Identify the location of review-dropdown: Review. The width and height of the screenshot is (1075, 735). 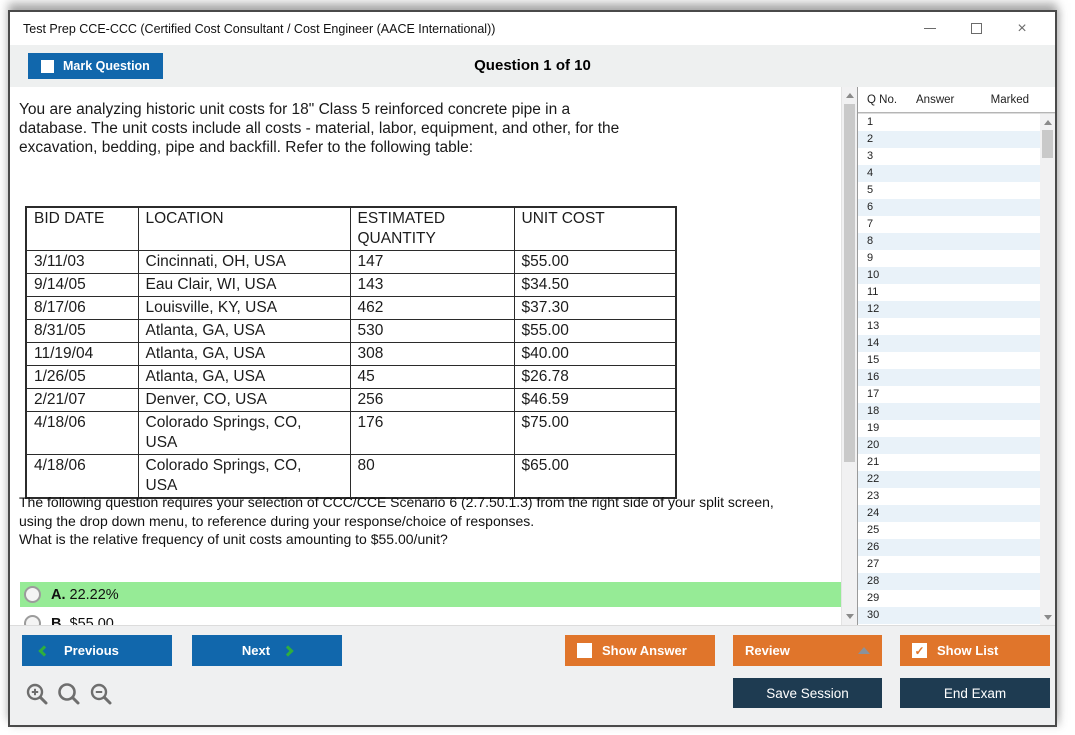
(807, 650).